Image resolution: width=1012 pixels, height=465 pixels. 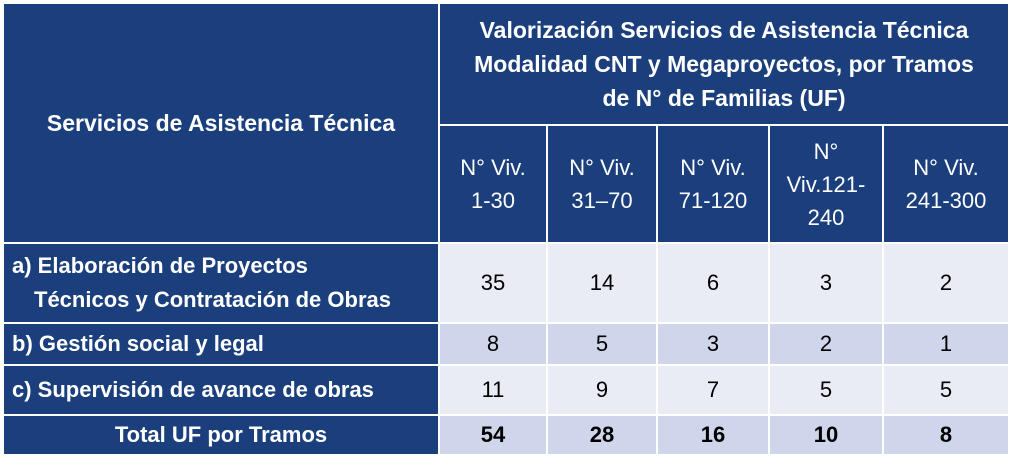 What do you see at coordinates (826, 435) in the screenshot?
I see `table-cell-total: 10` at bounding box center [826, 435].